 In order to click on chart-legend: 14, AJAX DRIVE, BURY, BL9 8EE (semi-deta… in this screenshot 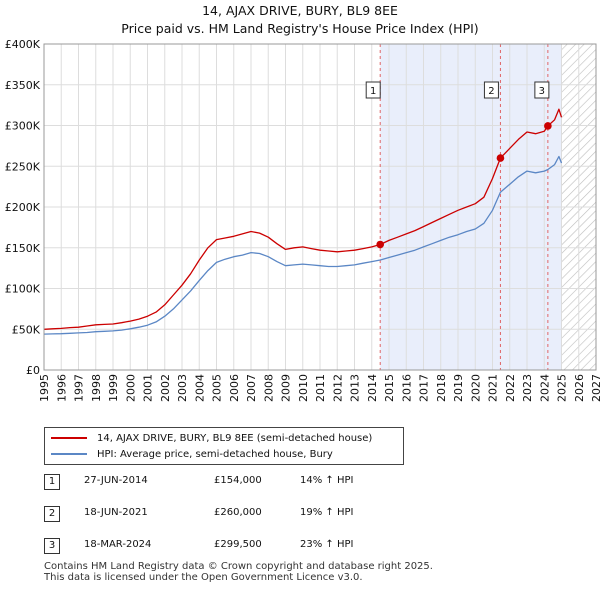, I will do `click(224, 446)`.